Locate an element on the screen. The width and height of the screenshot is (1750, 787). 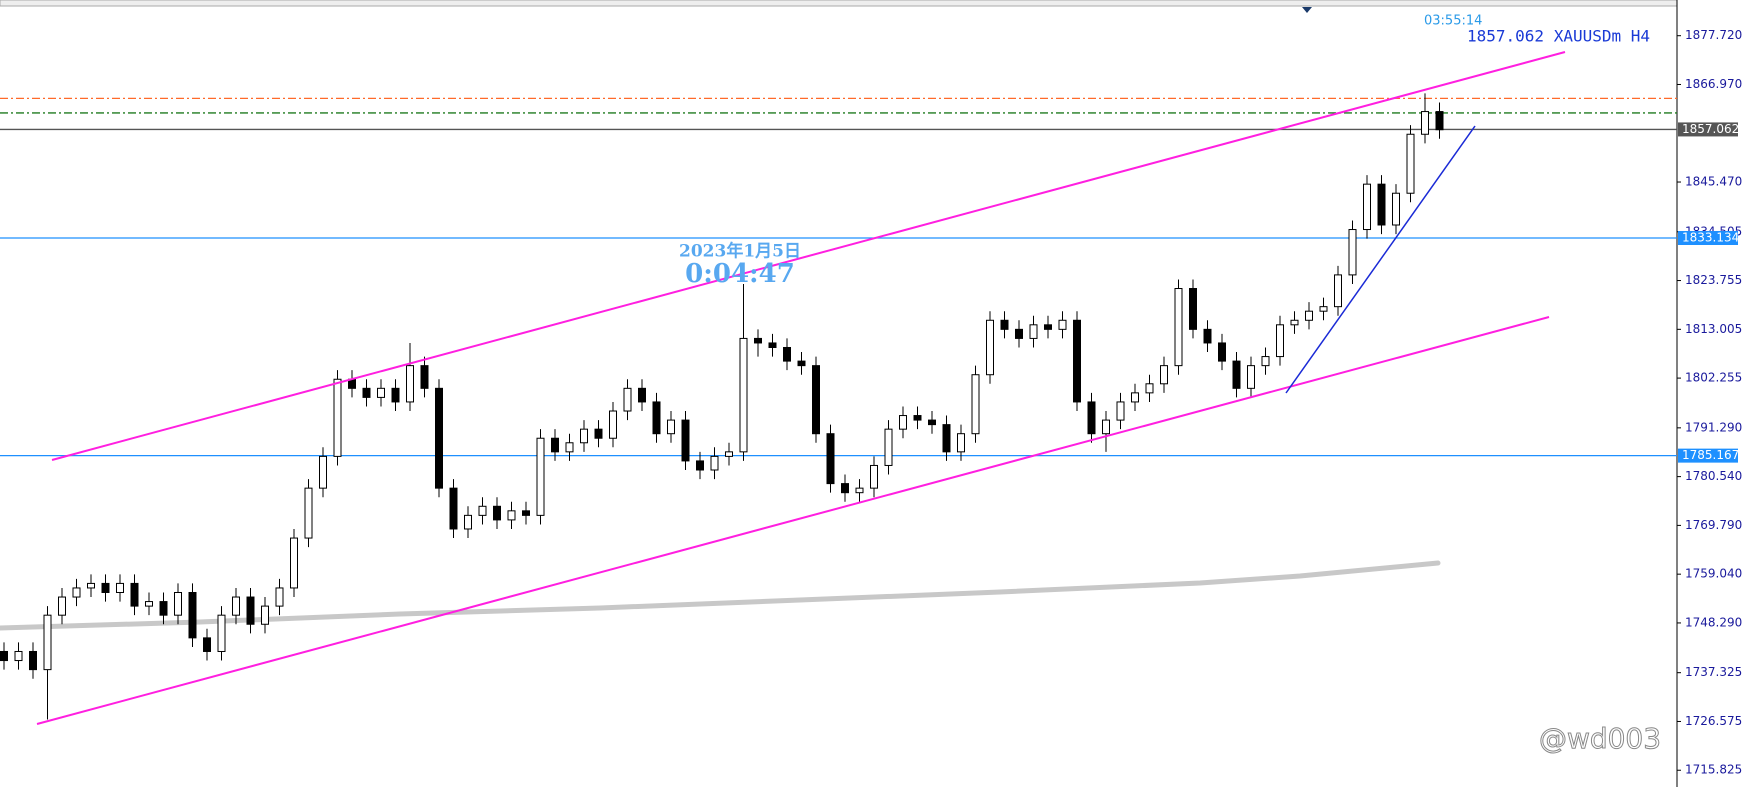
toolbar-strip is located at coordinates (839, 3).